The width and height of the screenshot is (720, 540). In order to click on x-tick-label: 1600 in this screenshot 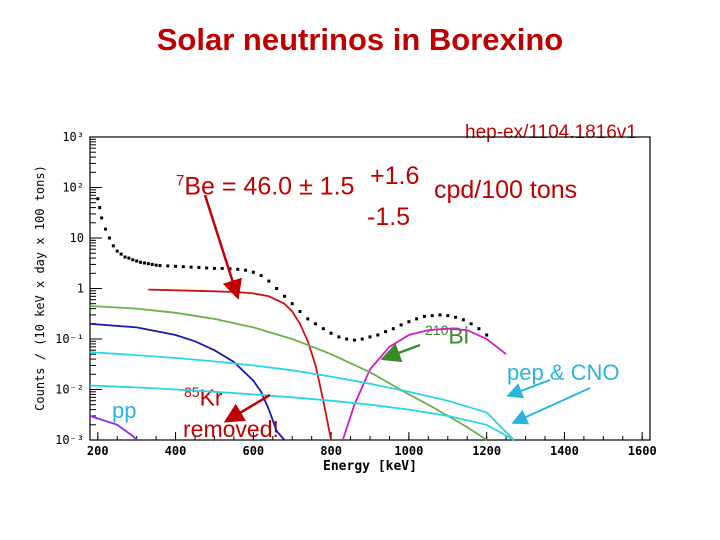, I will do `click(642, 451)`.